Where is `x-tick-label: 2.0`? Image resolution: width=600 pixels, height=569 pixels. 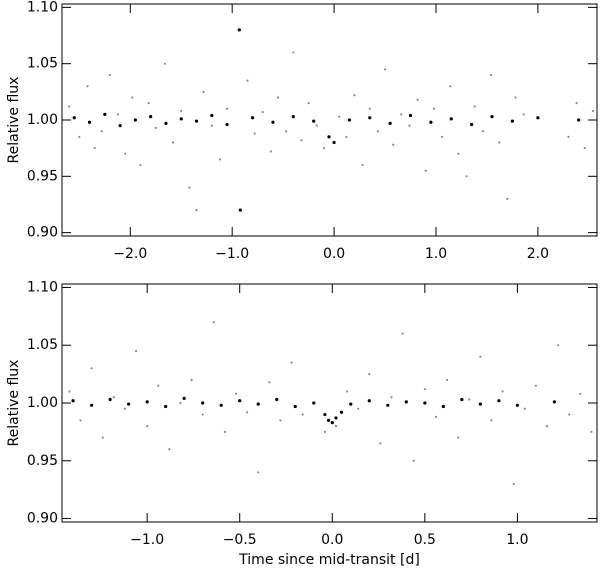 x-tick-label: 2.0 is located at coordinates (538, 254).